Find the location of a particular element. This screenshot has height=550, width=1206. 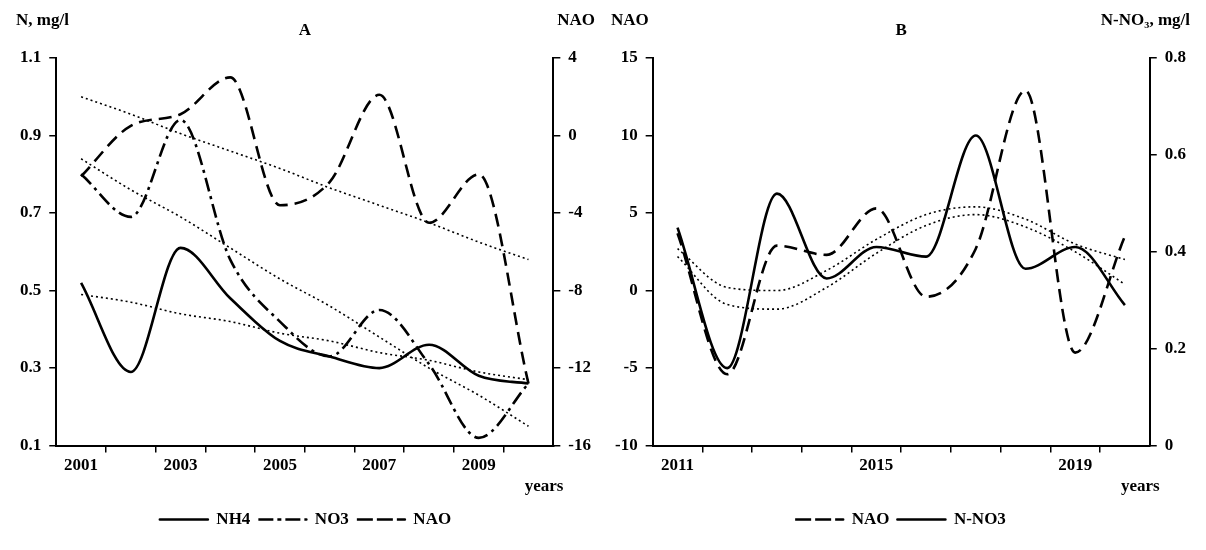

y-tick-label: 0 is located at coordinates (633, 289).